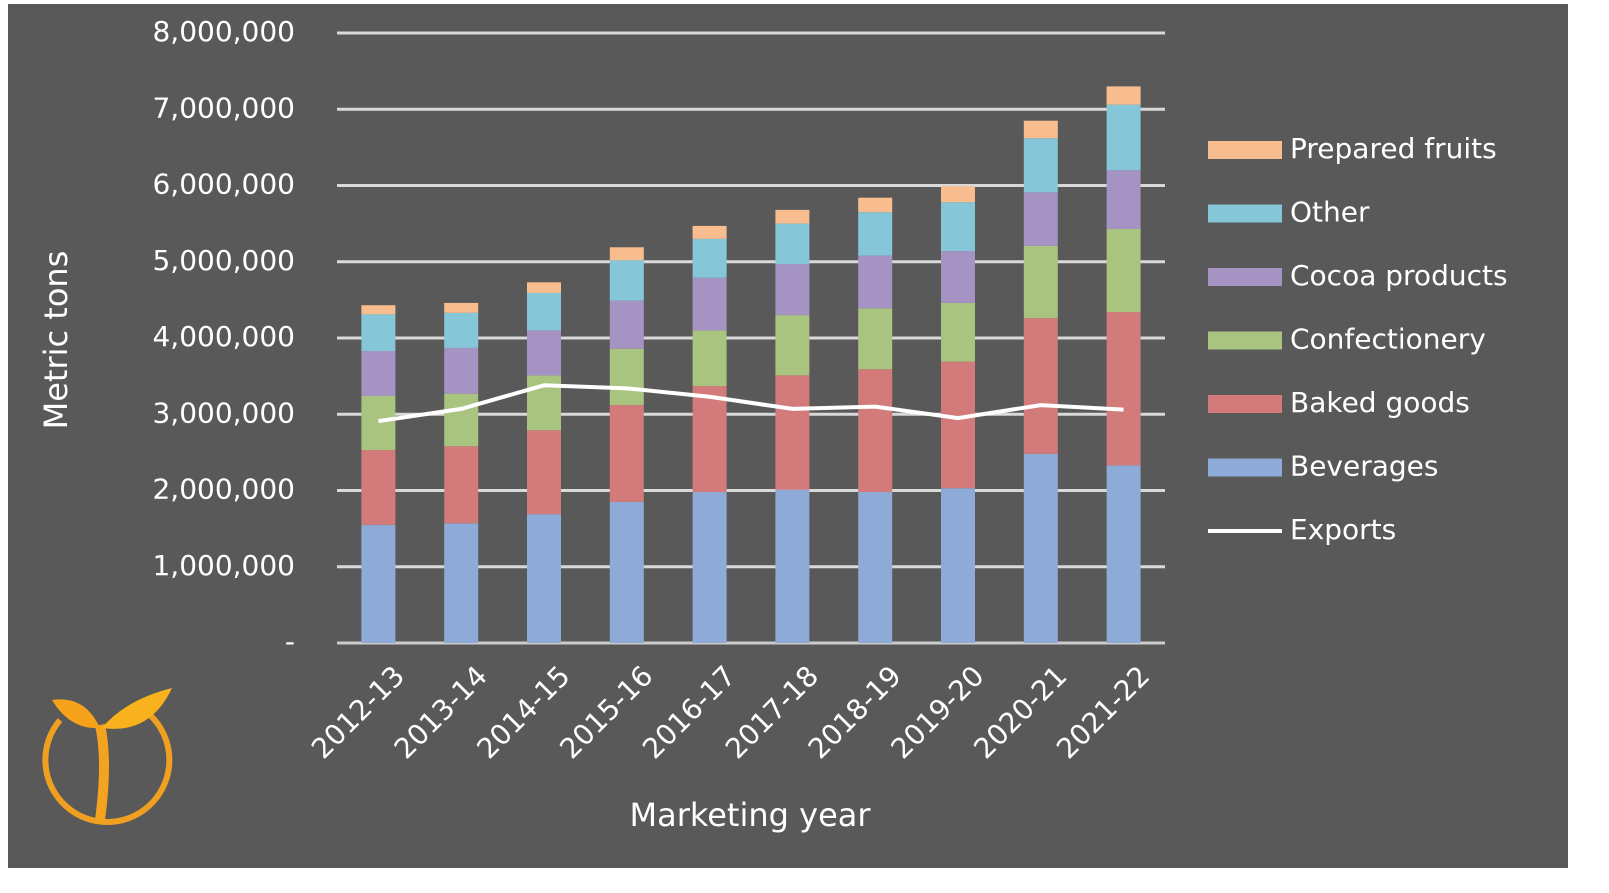  Describe the element at coordinates (223, 107) in the screenshot. I see `y-tick-label: 7,000,000` at that location.